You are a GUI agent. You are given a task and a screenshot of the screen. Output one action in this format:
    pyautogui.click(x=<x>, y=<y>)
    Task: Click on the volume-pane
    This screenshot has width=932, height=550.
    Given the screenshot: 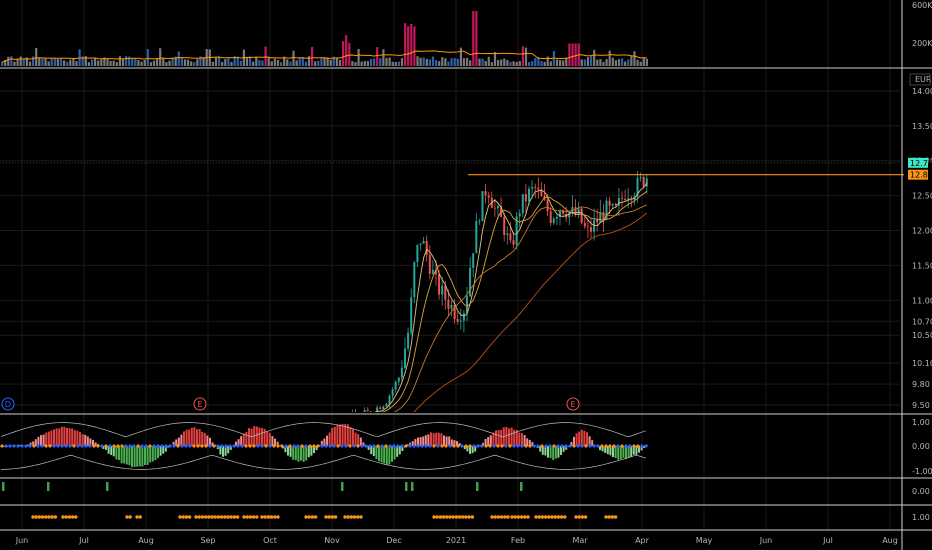 What is the action you would take?
    pyautogui.click(x=324, y=39)
    